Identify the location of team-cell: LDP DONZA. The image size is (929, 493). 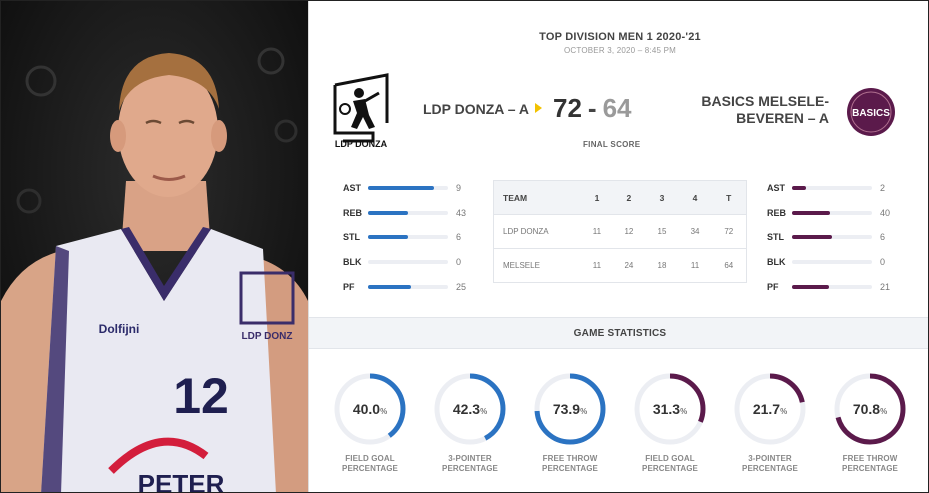
(537, 231).